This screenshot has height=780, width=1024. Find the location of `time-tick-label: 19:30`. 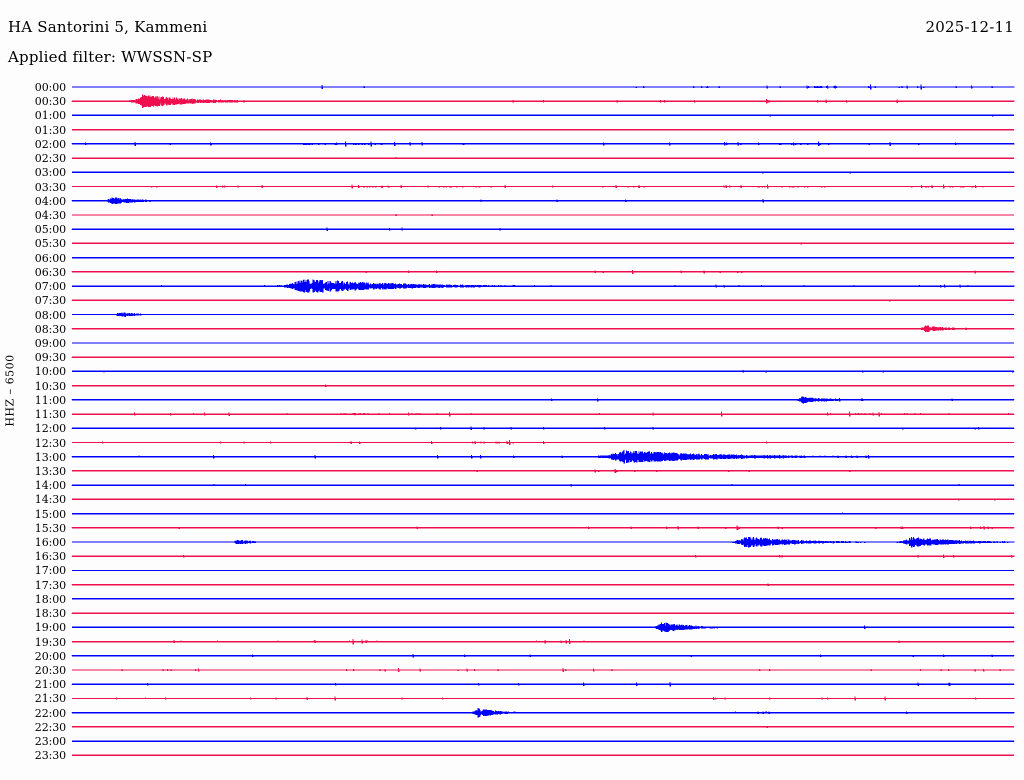

time-tick-label: 19:30 is located at coordinates (50, 642).